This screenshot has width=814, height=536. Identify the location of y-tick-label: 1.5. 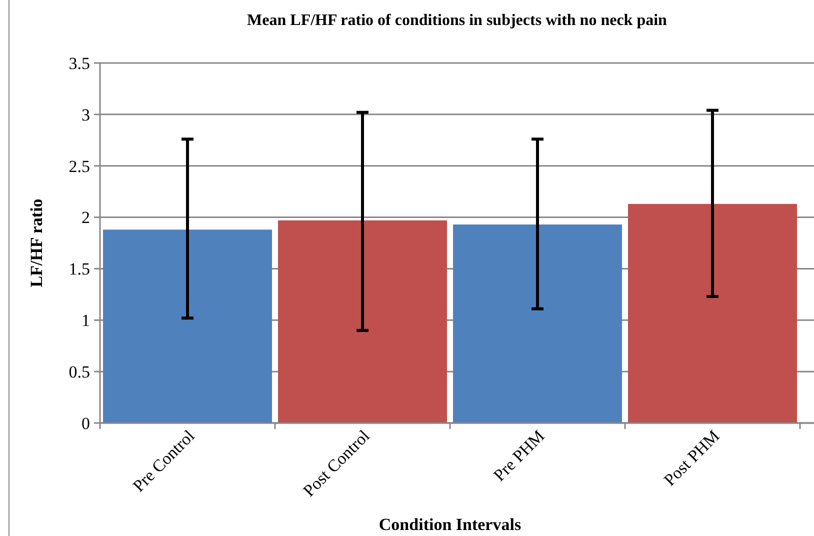
(79, 269).